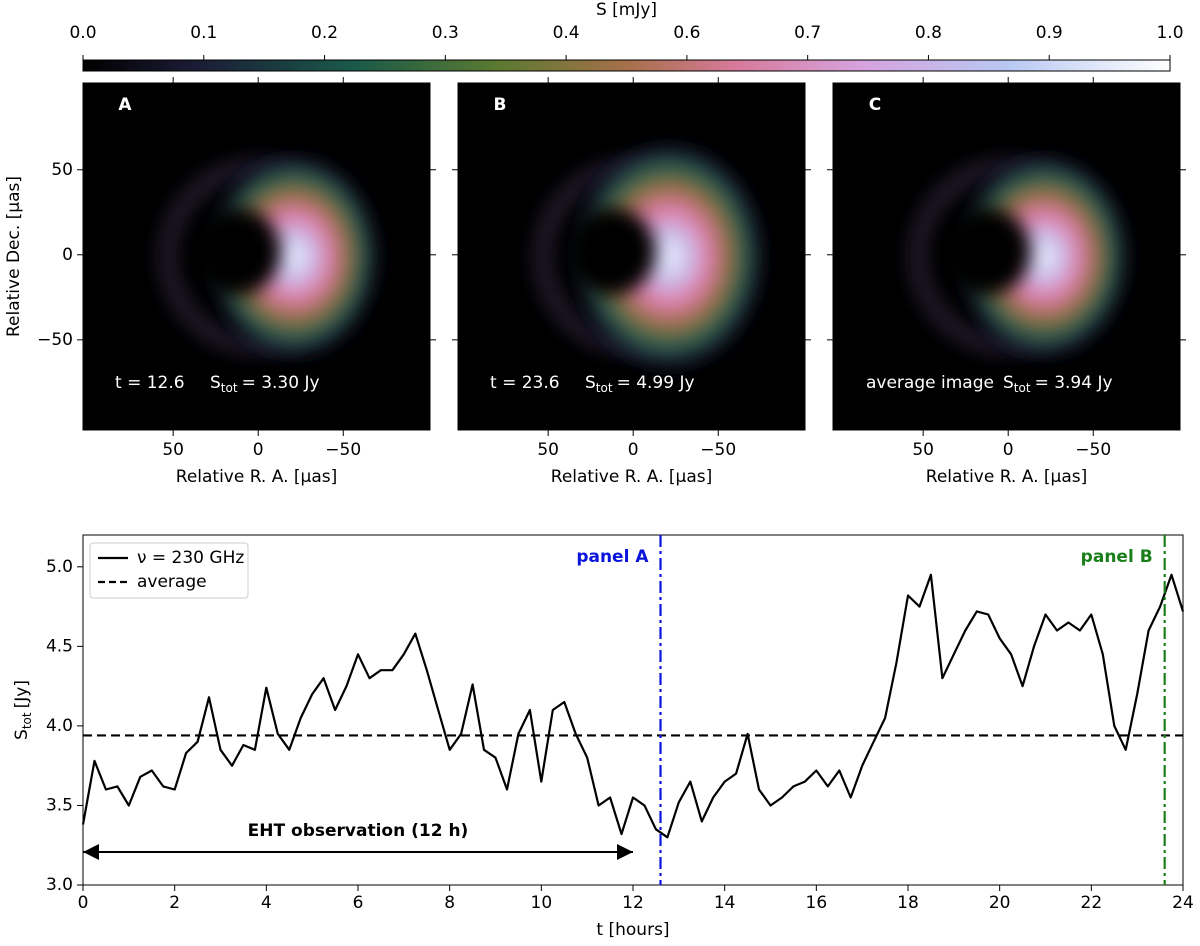 Image resolution: width=1200 pixels, height=946 pixels. Describe the element at coordinates (169, 570) in the screenshot. I see `legend-box` at that location.